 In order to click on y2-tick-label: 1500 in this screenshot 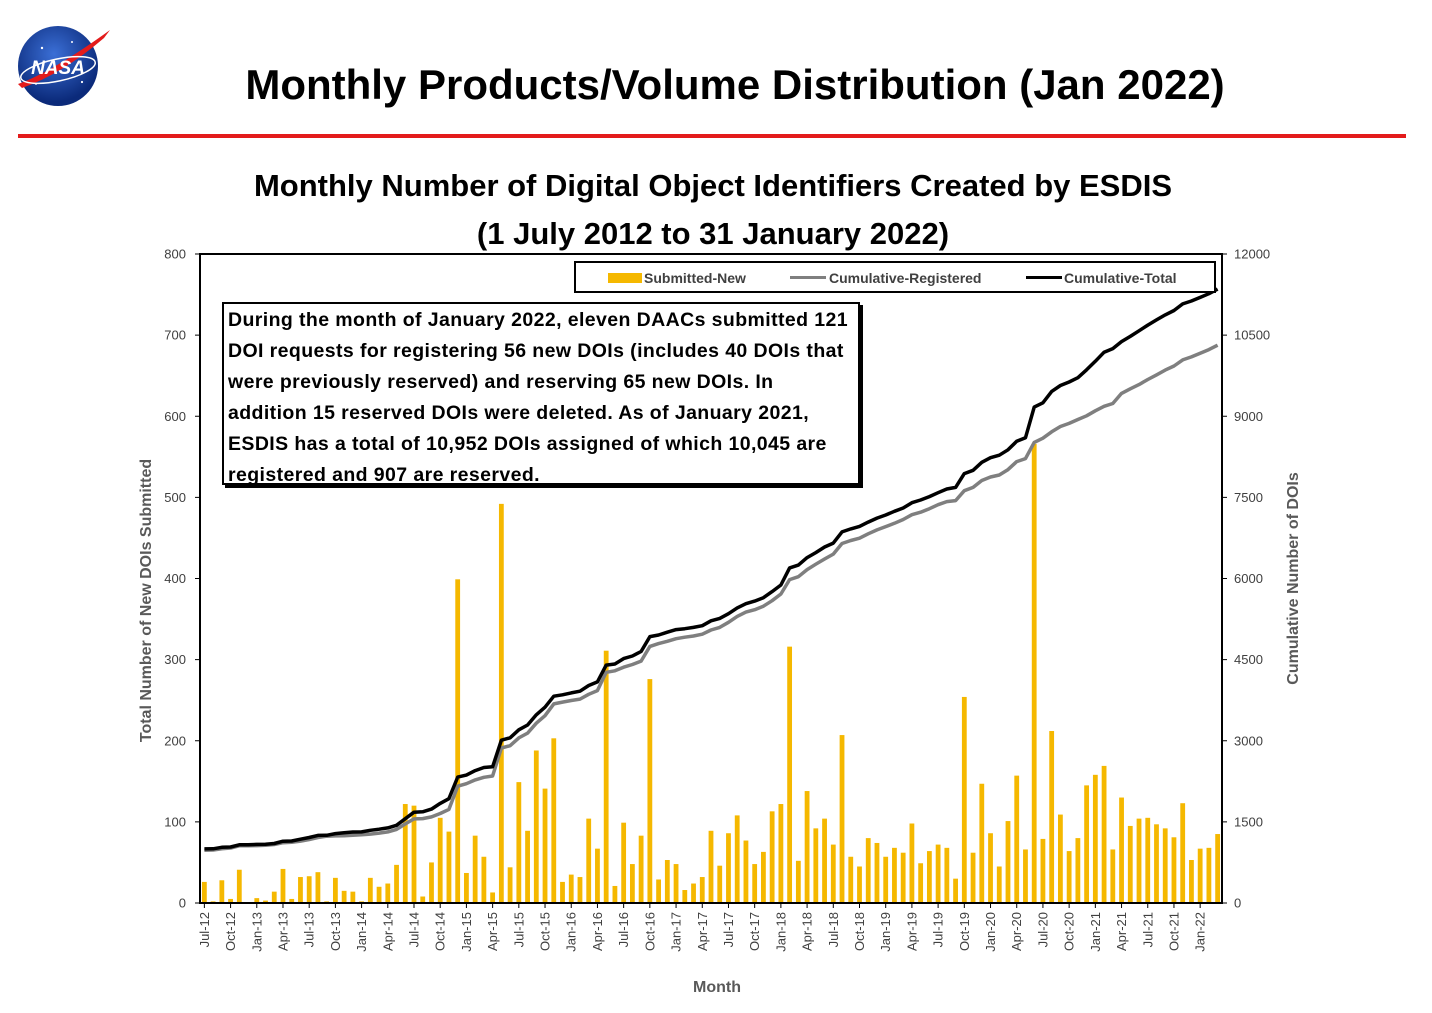, I will do `click(1248, 821)`.